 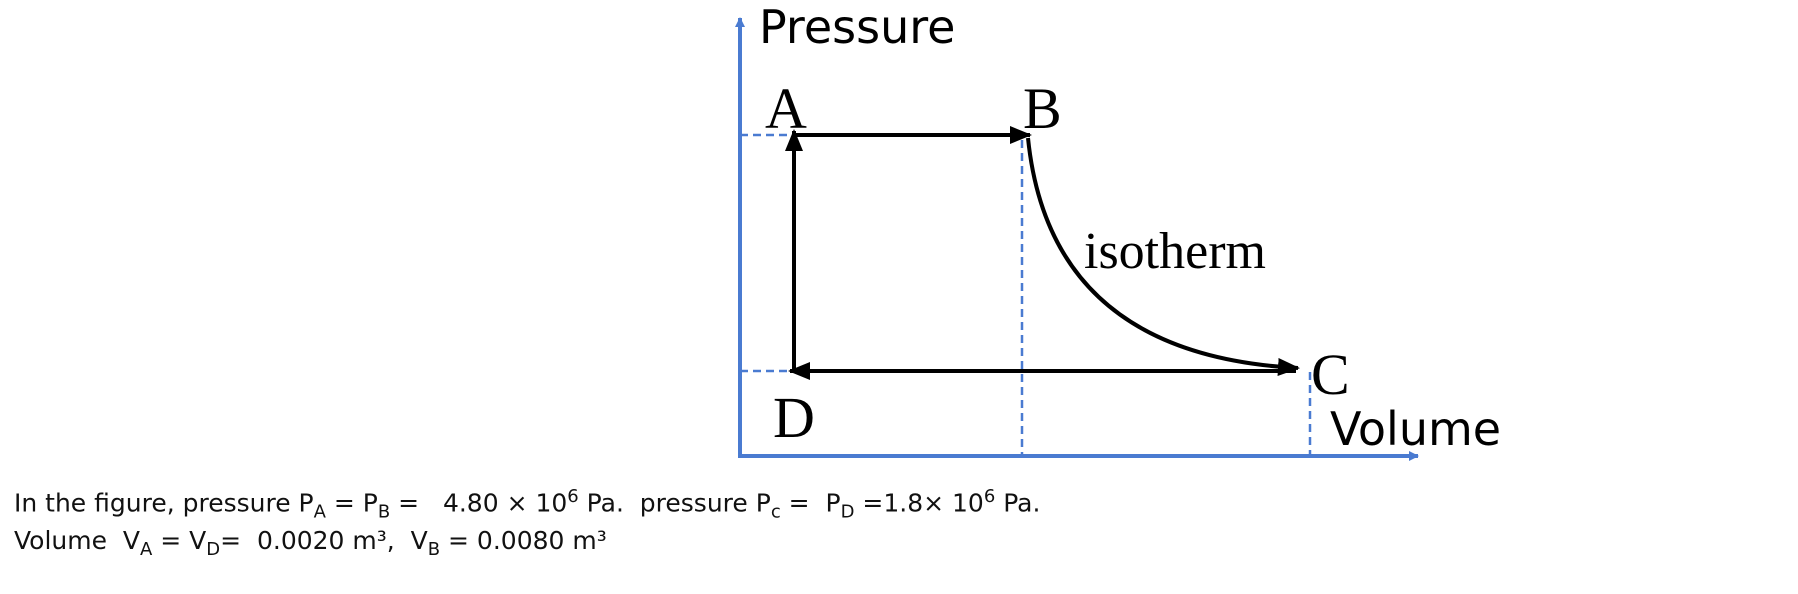 I want to click on curve-label: isotherm, so click(x=1175, y=251).